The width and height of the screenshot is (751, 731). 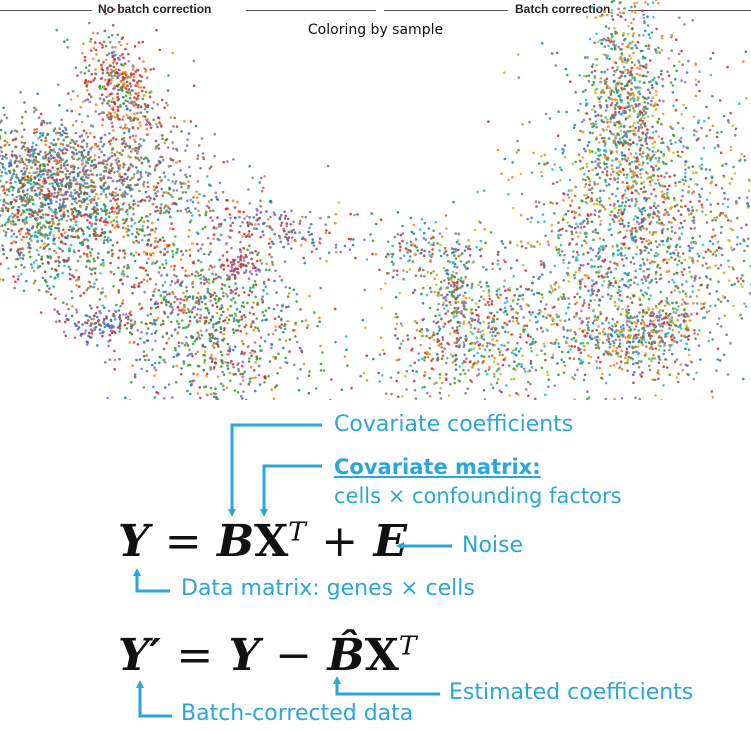 I want to click on arrow-estimated-coefficients, so click(x=386, y=686).